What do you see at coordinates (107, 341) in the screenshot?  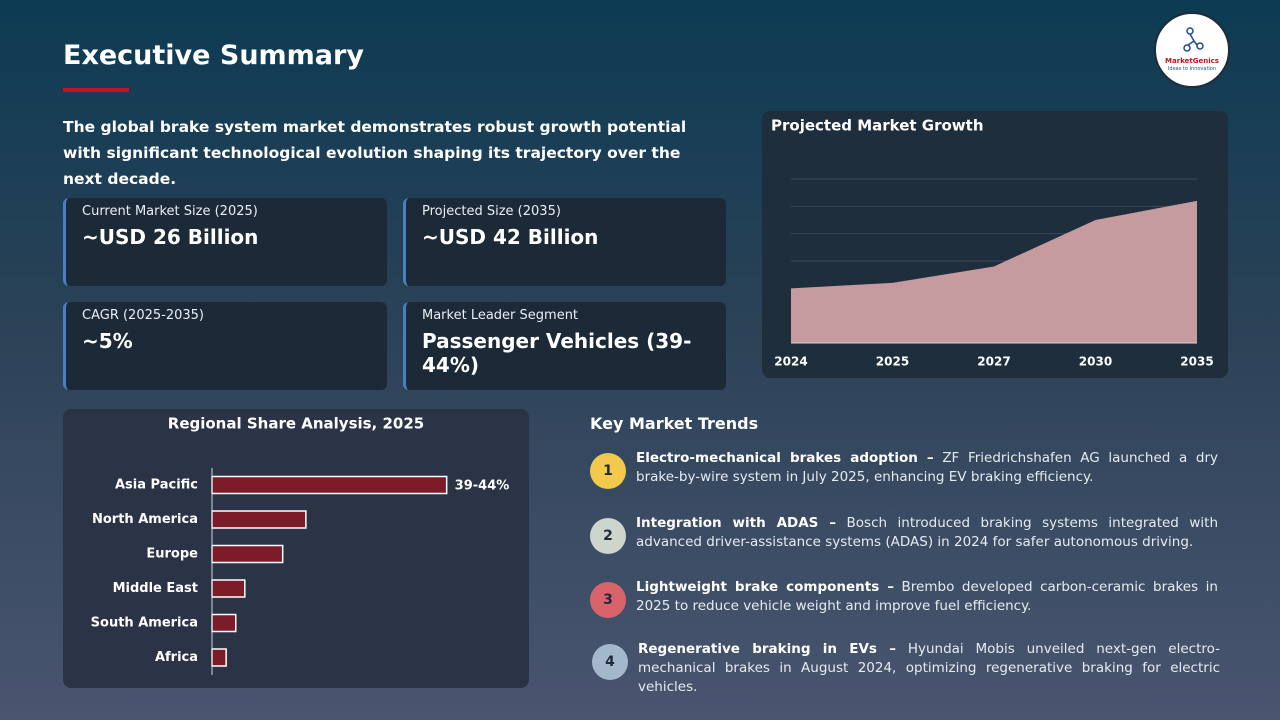 I see `kpi-value: ~5%` at bounding box center [107, 341].